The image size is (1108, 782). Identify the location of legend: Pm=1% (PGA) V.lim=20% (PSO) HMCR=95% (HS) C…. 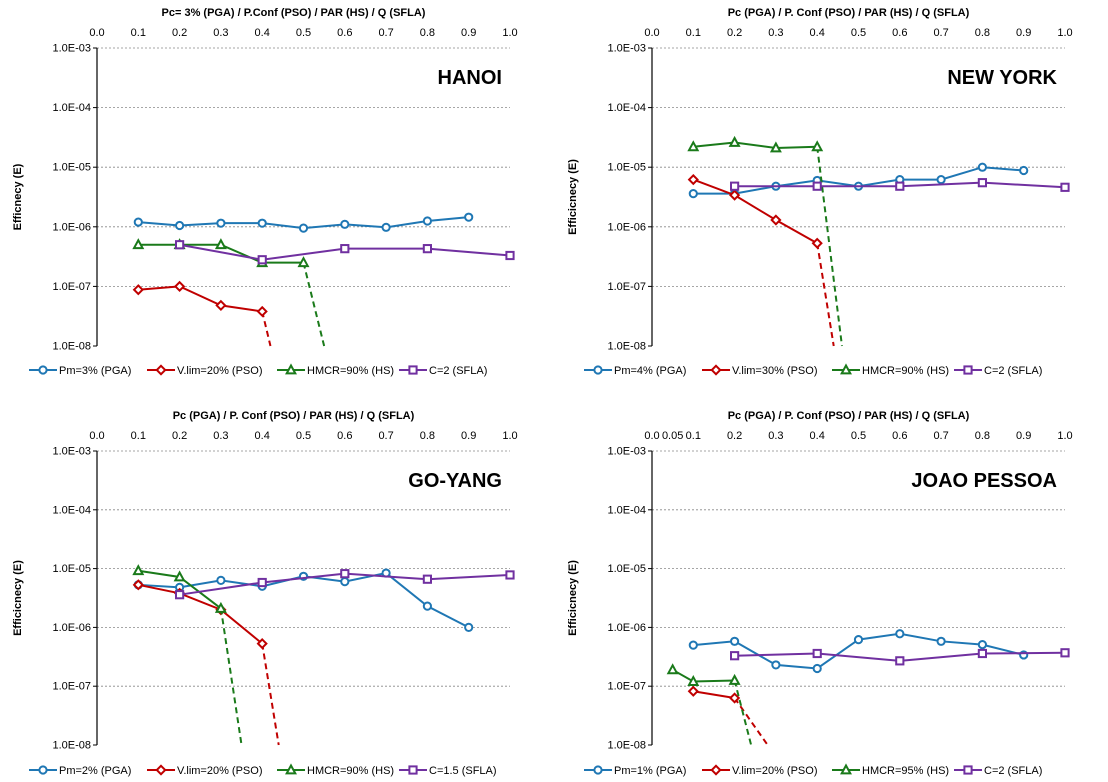
(813, 770).